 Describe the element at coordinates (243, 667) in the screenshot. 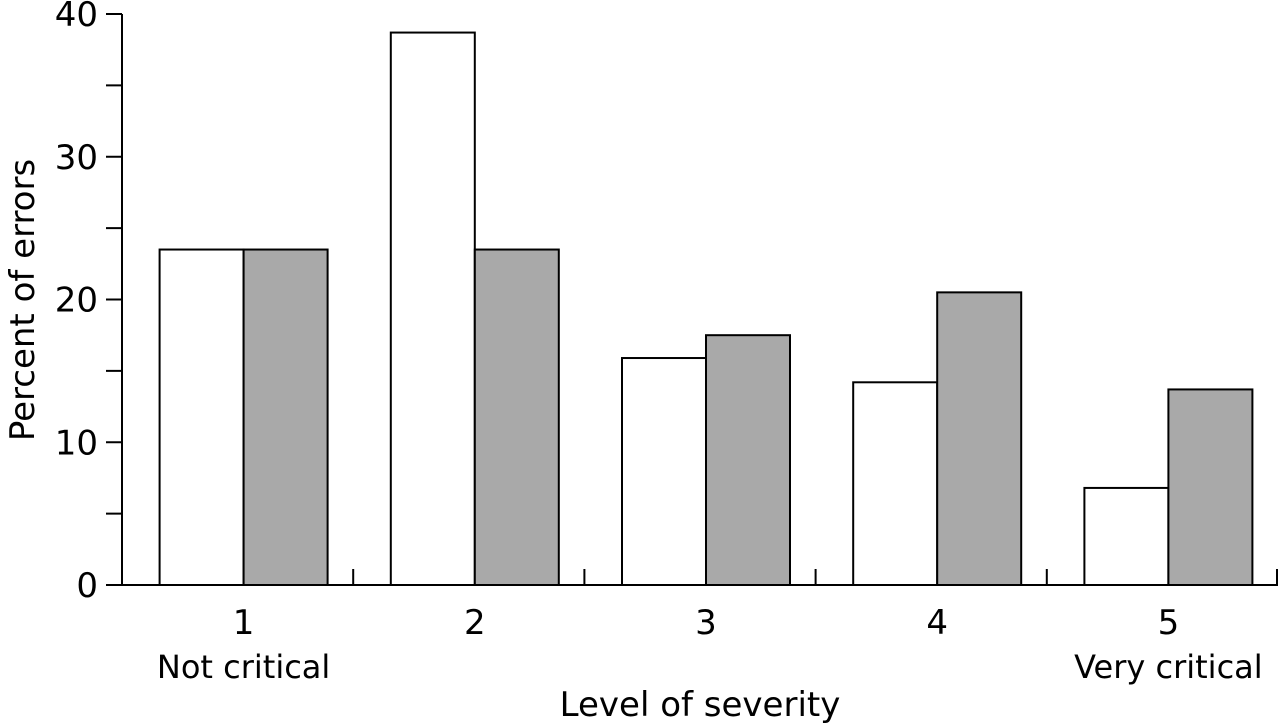

I see `x-tick-sublabel: Not critical` at that location.